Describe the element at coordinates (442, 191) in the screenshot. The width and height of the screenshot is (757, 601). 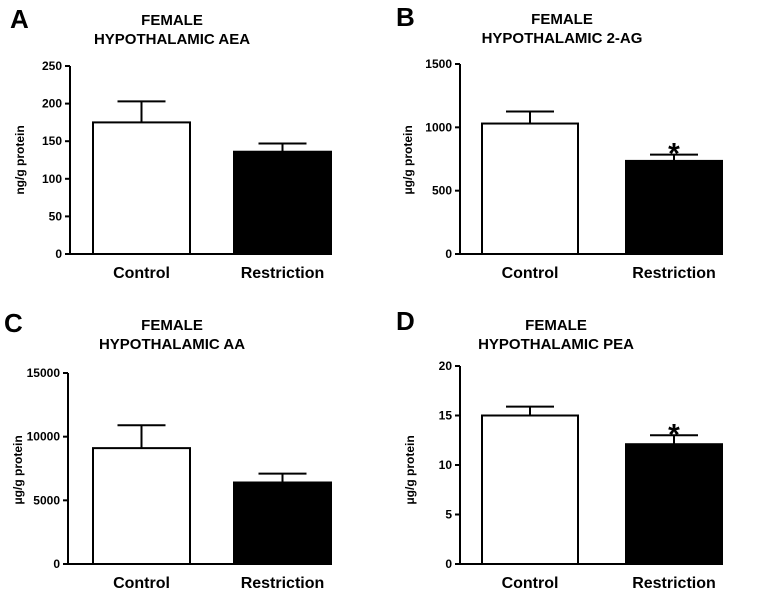
I see `y-tick-label: 500` at that location.